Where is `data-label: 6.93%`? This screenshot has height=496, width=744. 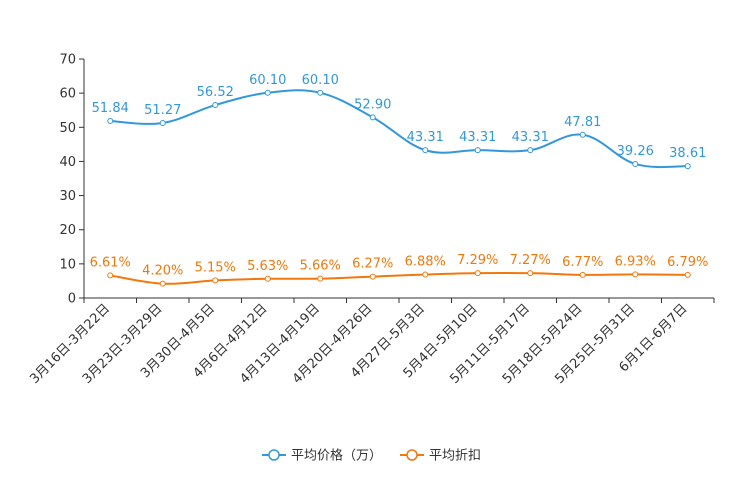 data-label: 6.93% is located at coordinates (635, 261).